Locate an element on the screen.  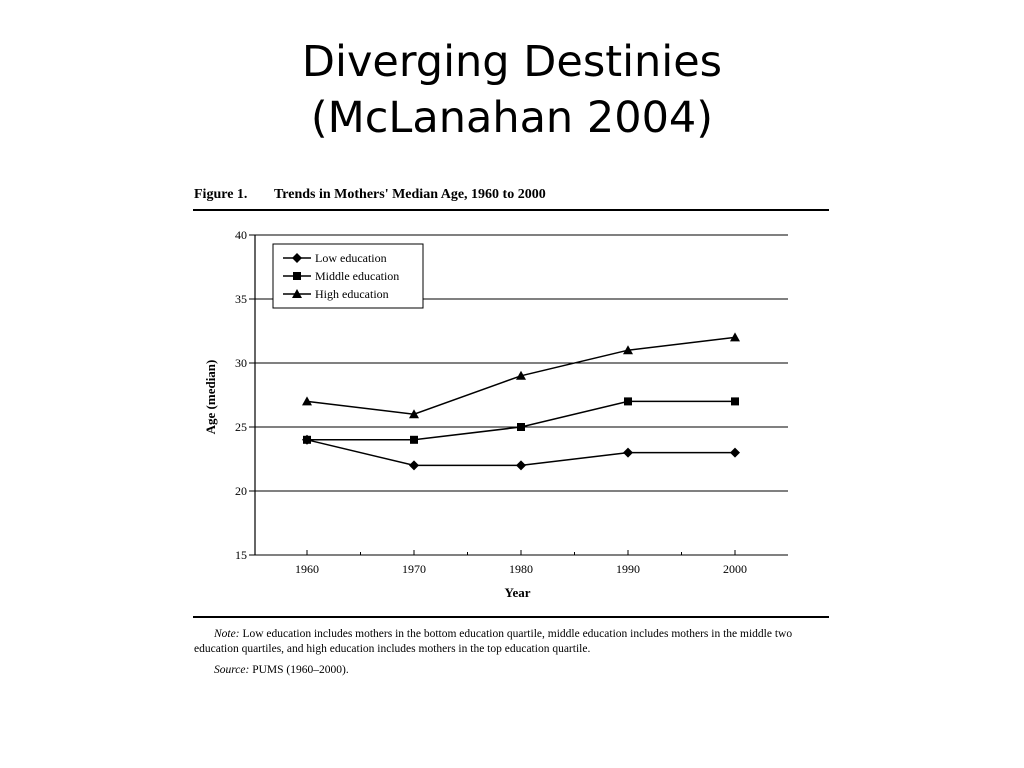
legend-label: Low education is located at coordinates (351, 258).